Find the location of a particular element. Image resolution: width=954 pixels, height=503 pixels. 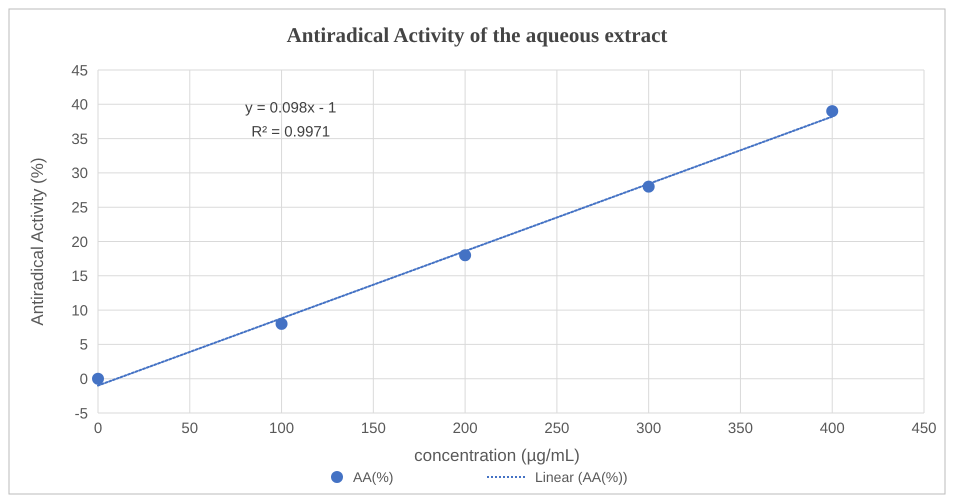

y-tick-label: 35 is located at coordinates (79, 139).